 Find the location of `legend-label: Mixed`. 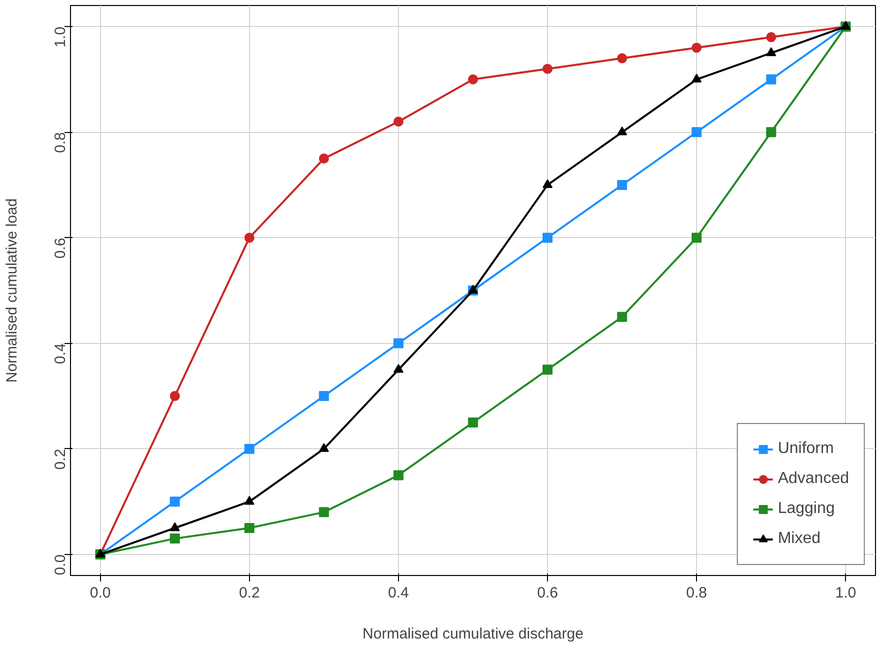

legend-label: Mixed is located at coordinates (799, 539).